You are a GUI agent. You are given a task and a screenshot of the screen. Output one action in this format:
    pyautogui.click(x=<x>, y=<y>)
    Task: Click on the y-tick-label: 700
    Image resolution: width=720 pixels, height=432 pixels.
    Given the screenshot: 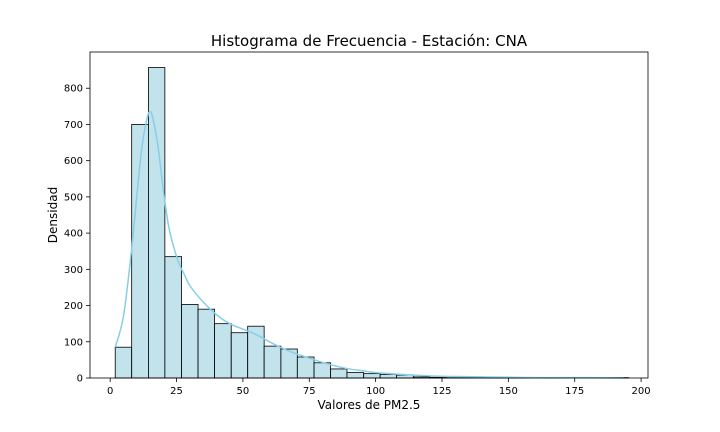 What is the action you would take?
    pyautogui.click(x=73, y=125)
    